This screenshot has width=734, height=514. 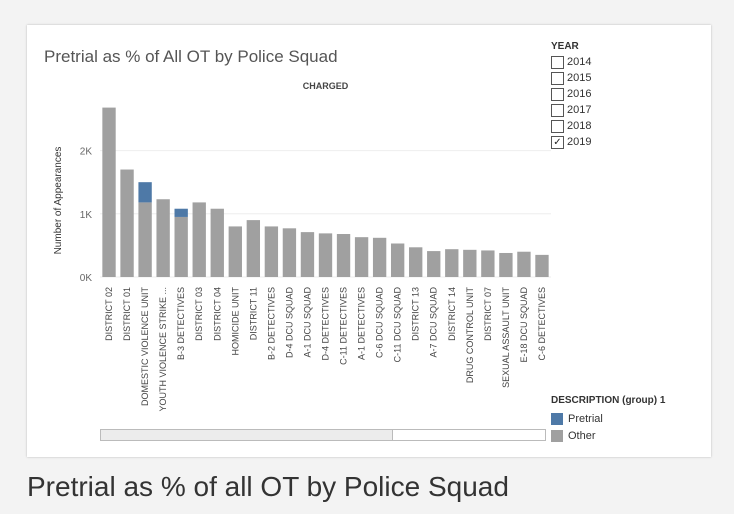 What do you see at coordinates (217, 314) in the screenshot?
I see `x-tick-label: DISTRICT 04` at bounding box center [217, 314].